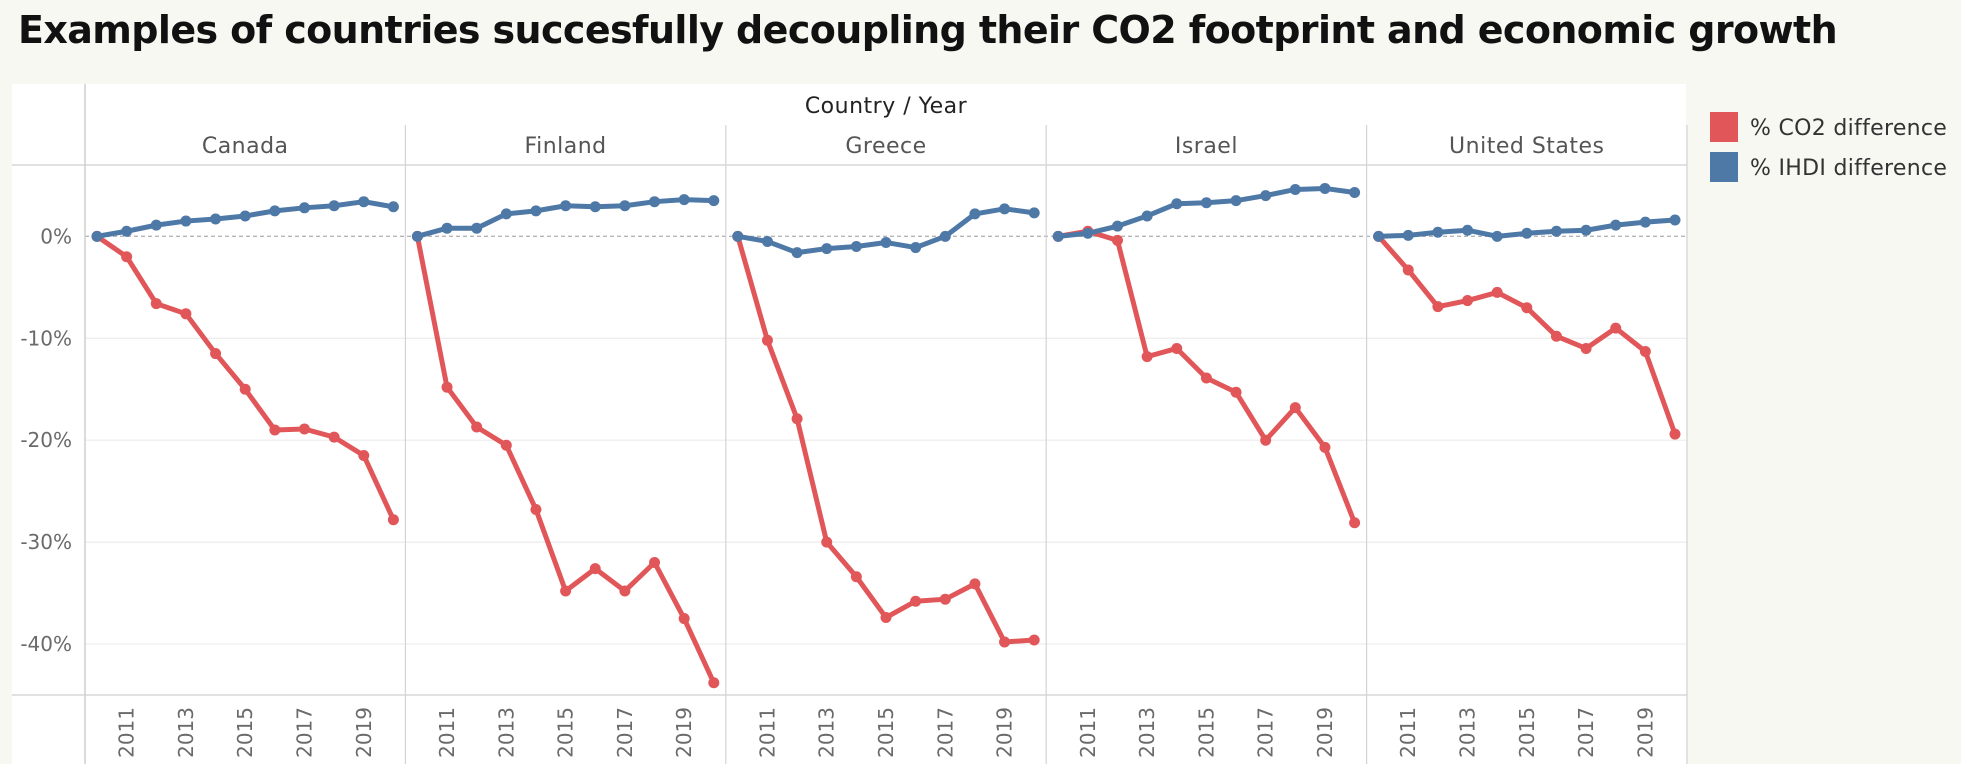 This screenshot has width=1961, height=764. I want to click on y-tick-label: 0%, so click(56, 236).